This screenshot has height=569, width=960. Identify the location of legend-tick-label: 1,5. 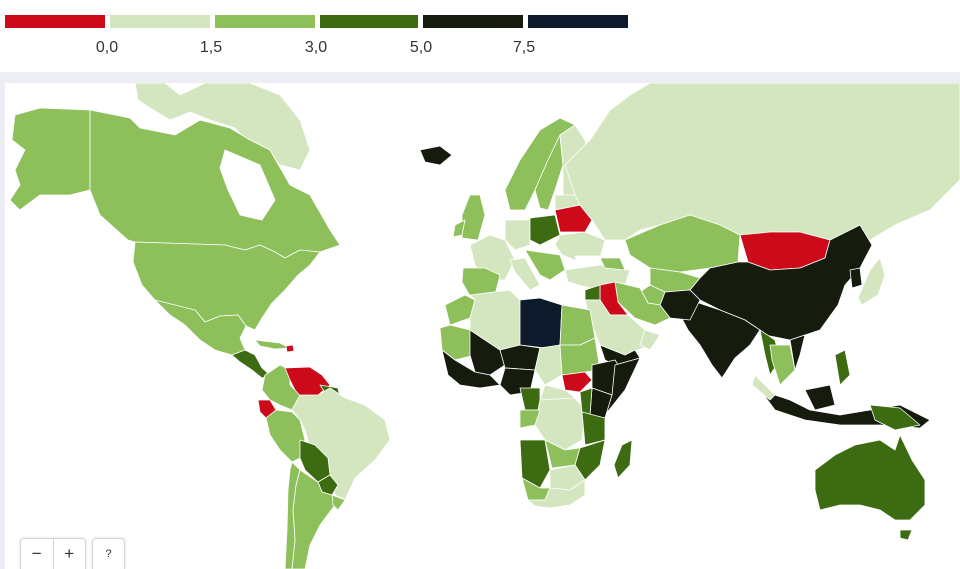
(211, 47).